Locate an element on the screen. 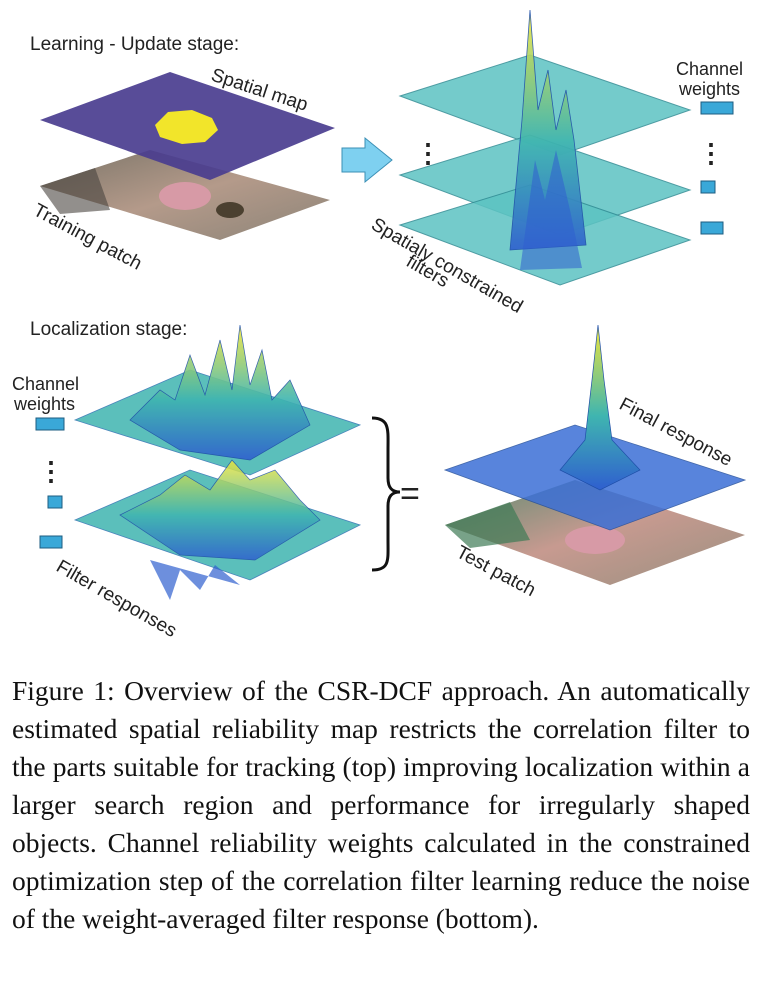 The width and height of the screenshot is (759, 988). constrained-filters: ⋮ is located at coordinates (545, 147).